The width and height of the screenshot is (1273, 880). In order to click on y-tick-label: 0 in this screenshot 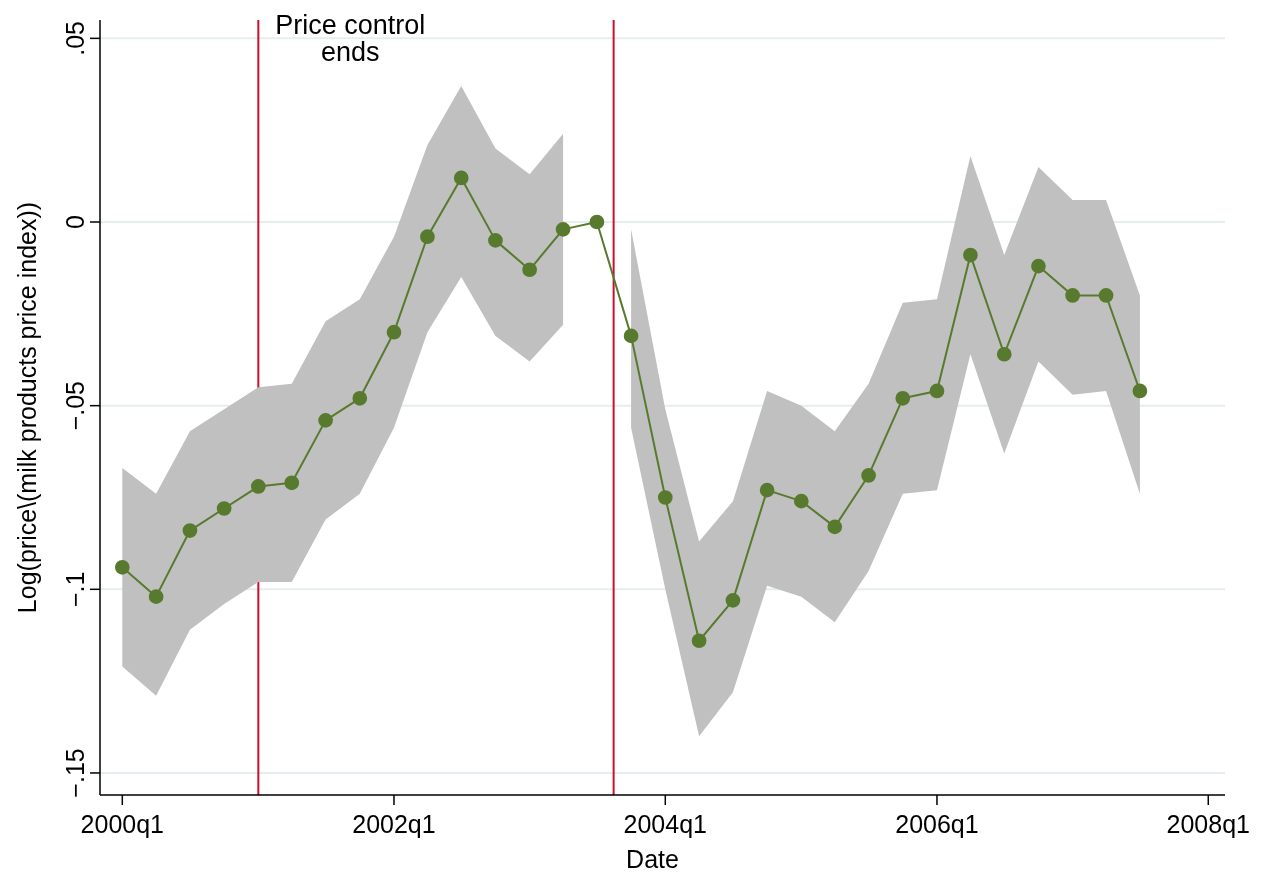, I will do `click(75, 222)`.